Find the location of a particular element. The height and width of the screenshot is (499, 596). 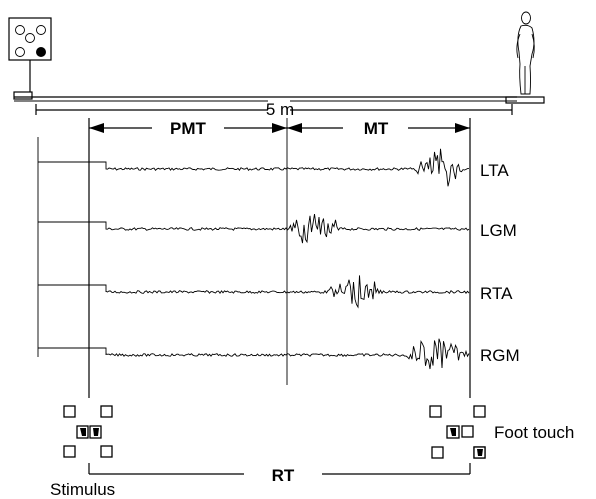

distance-line is located at coordinates (274, 108).